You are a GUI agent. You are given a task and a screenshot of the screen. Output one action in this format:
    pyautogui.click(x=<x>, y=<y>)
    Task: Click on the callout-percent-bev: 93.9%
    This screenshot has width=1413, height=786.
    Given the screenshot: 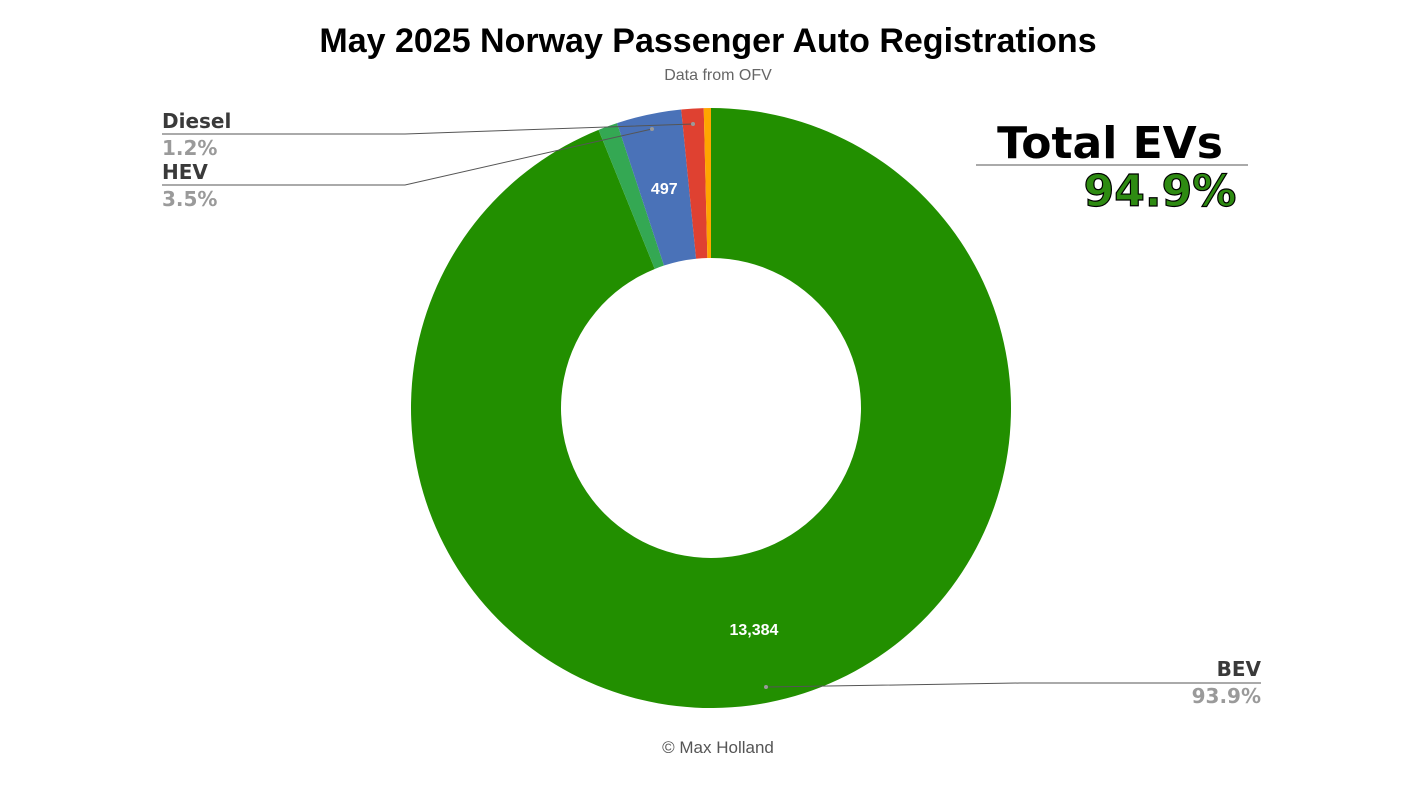 What is the action you would take?
    pyautogui.click(x=1226, y=696)
    